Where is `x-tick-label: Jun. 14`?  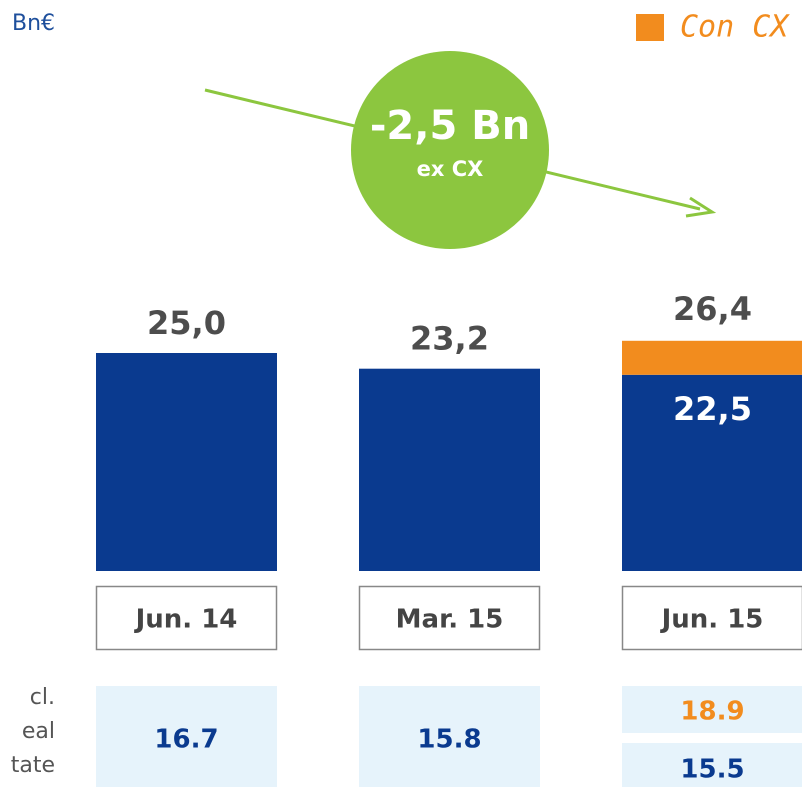
x-tick-label: Jun. 14 is located at coordinates (186, 620).